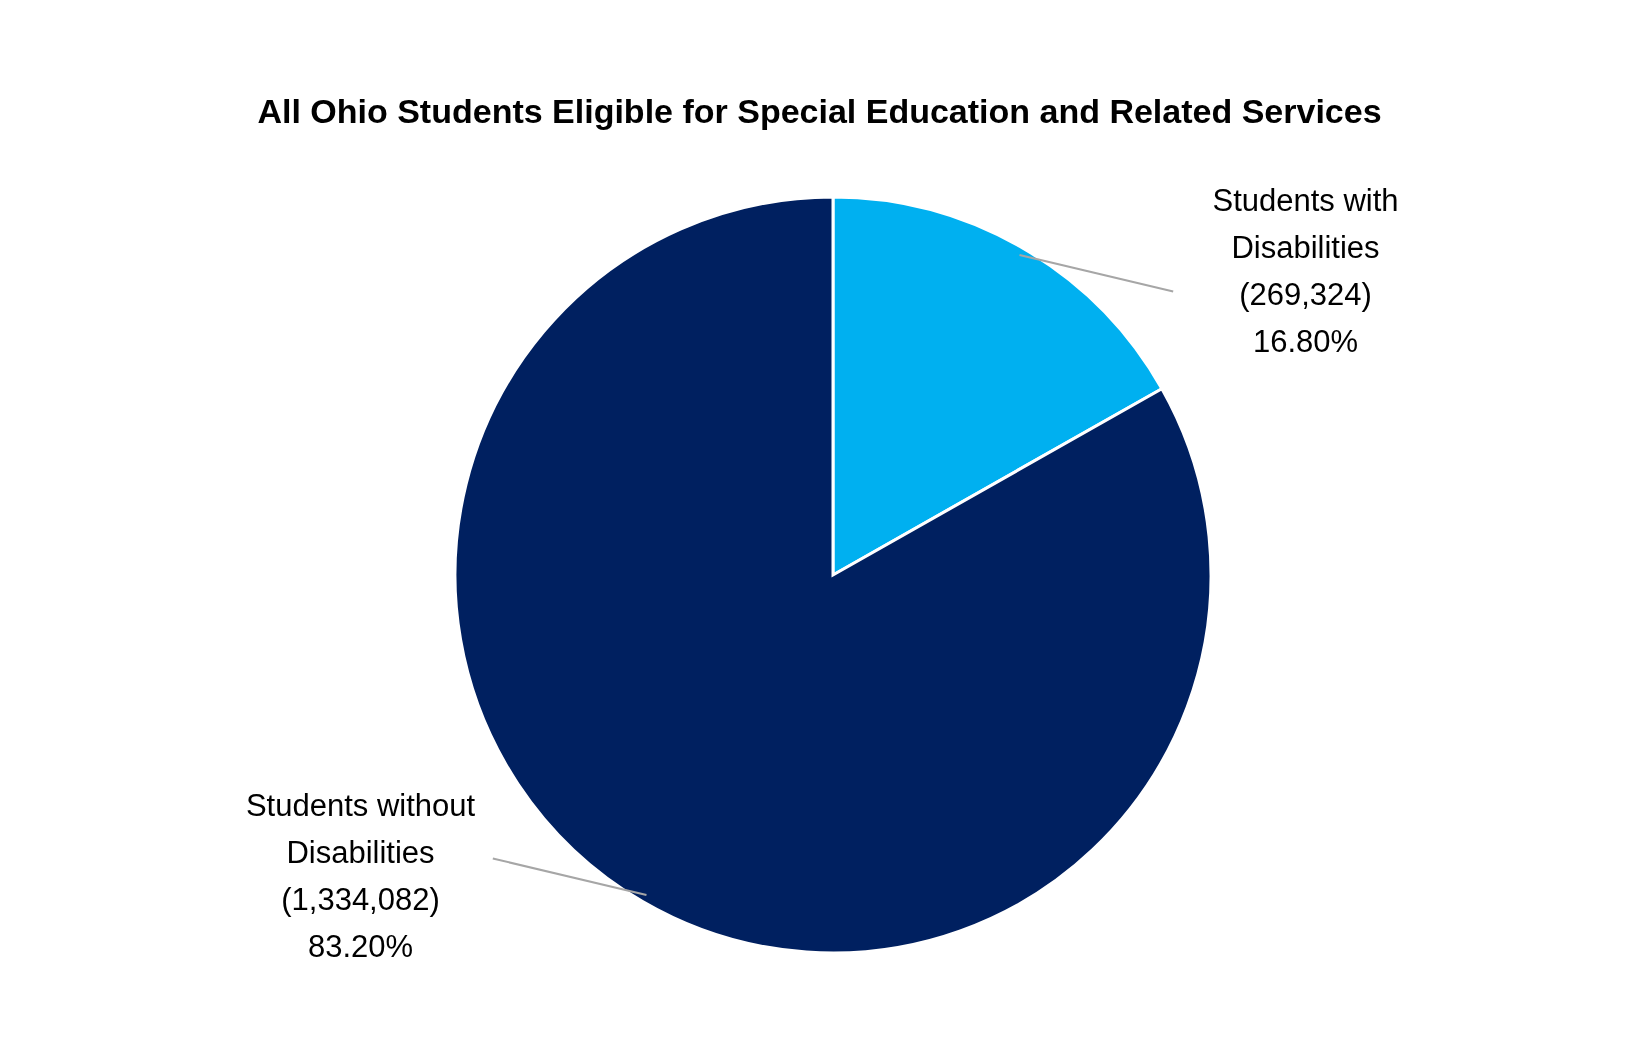  Describe the element at coordinates (360, 922) in the screenshot. I see `data-label: (1,334,082) 83.20%` at that location.